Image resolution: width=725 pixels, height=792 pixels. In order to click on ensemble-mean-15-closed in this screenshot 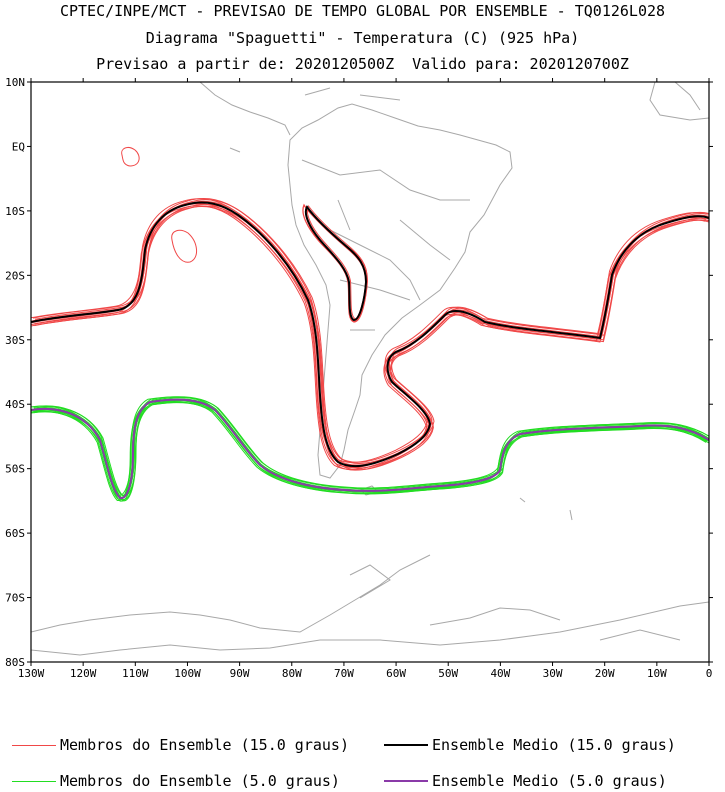, I will do `click(336, 263)`.